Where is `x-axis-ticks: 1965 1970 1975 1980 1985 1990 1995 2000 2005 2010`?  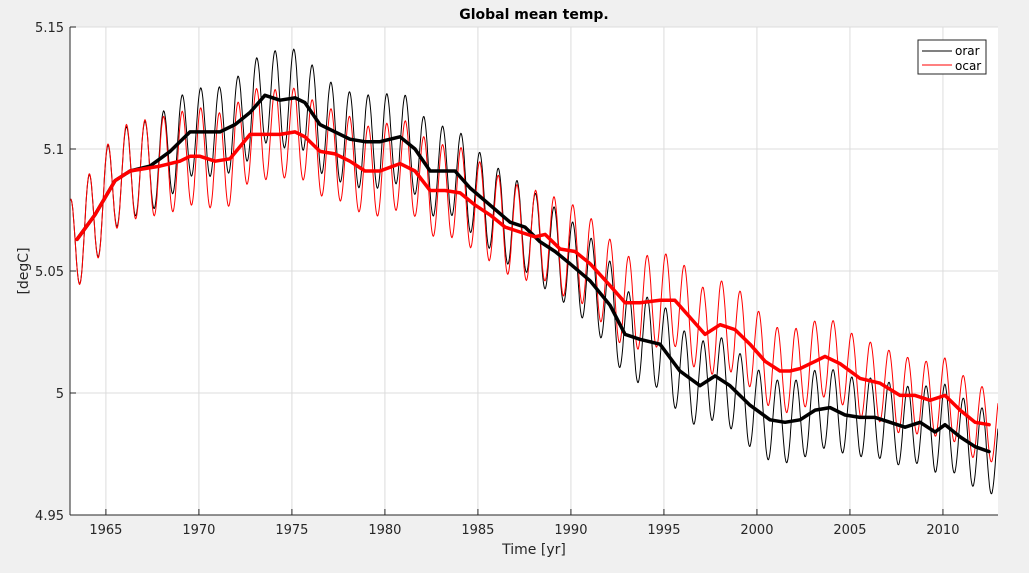 x-axis-ticks: 1965 1970 1975 1980 1985 1990 1995 2000 2005 2010 is located at coordinates (524, 523).